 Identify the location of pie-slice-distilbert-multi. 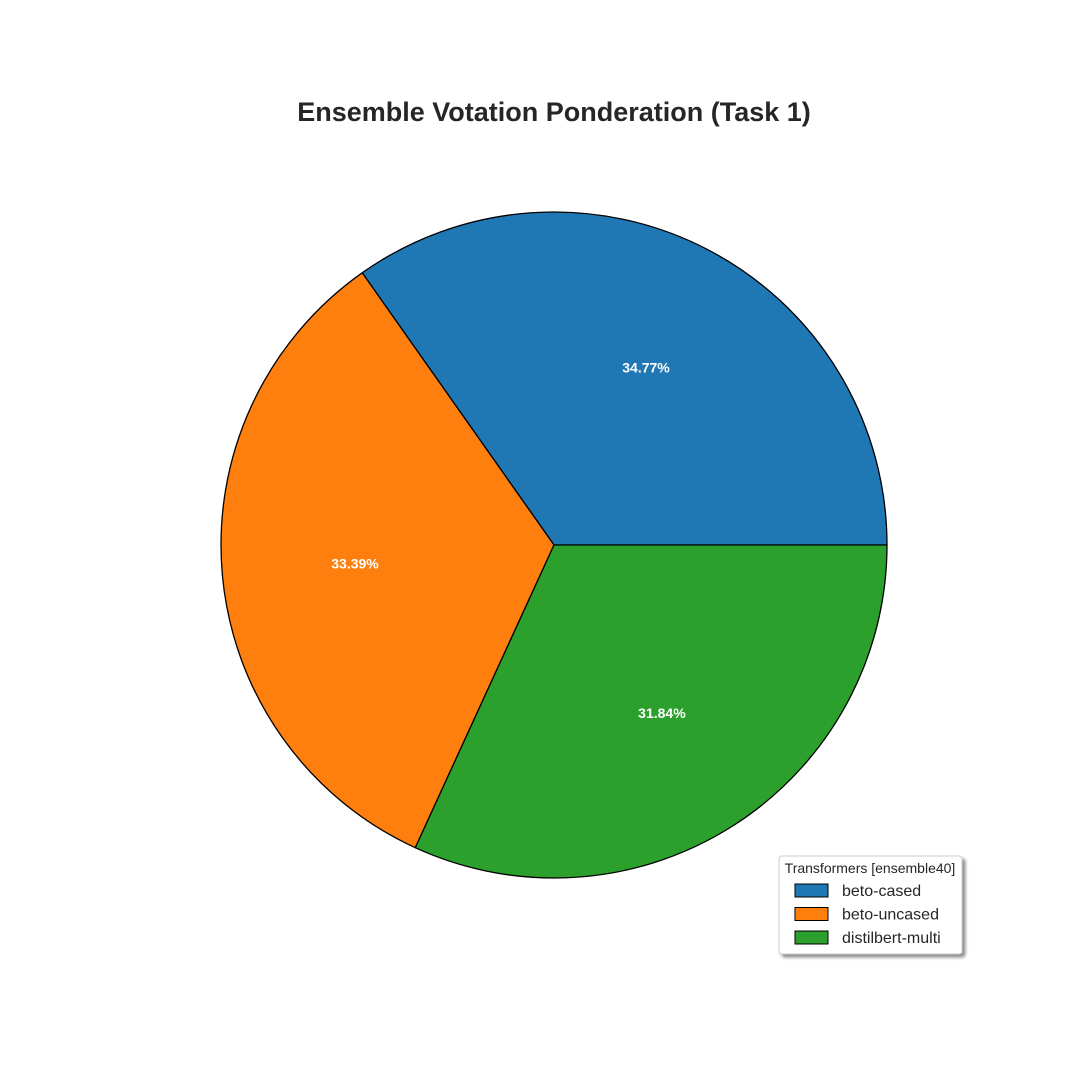
(651, 711).